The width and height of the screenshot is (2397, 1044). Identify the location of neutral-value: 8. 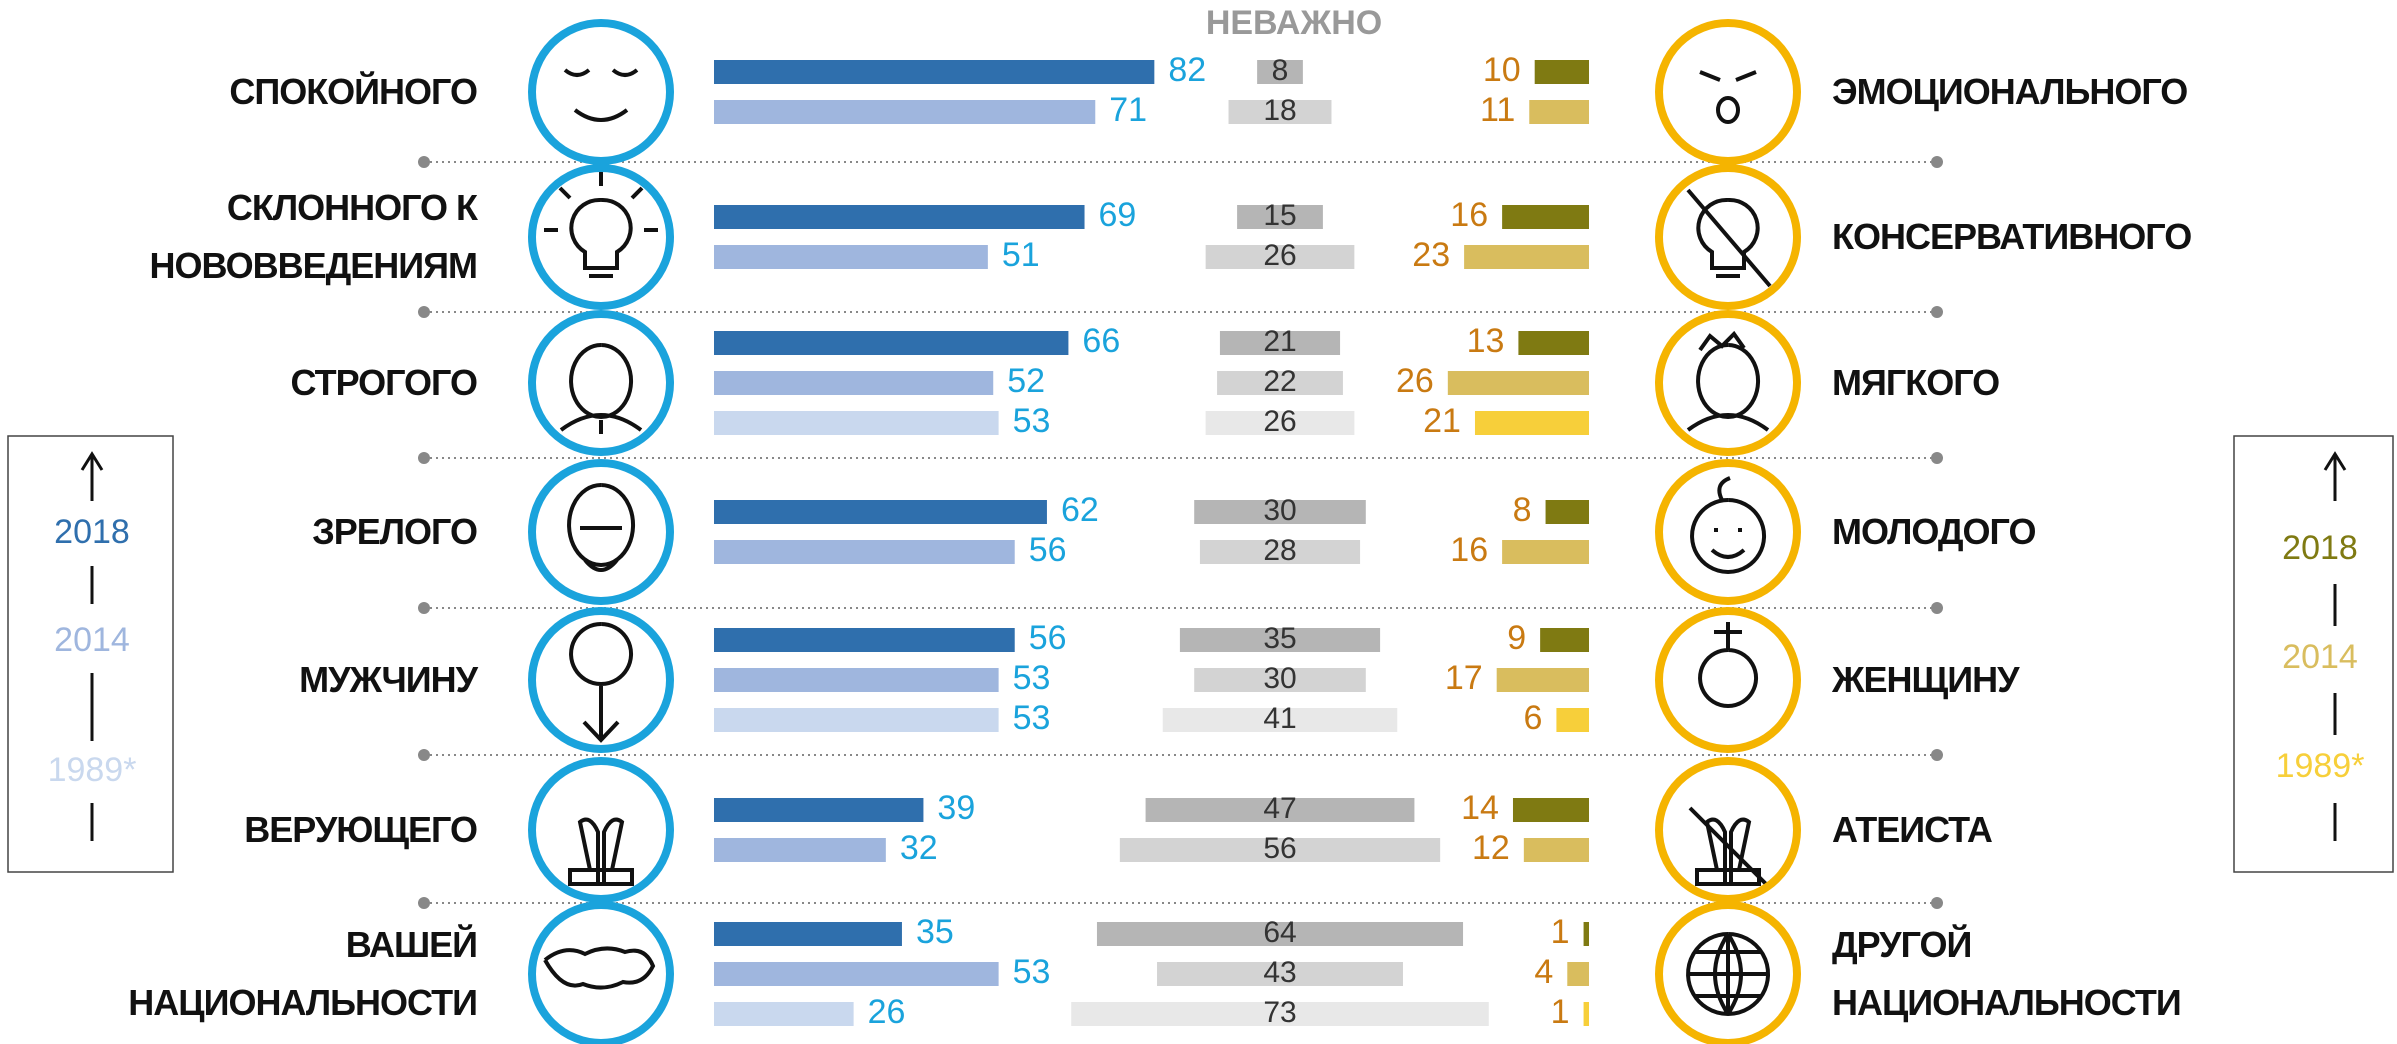
(1280, 70).